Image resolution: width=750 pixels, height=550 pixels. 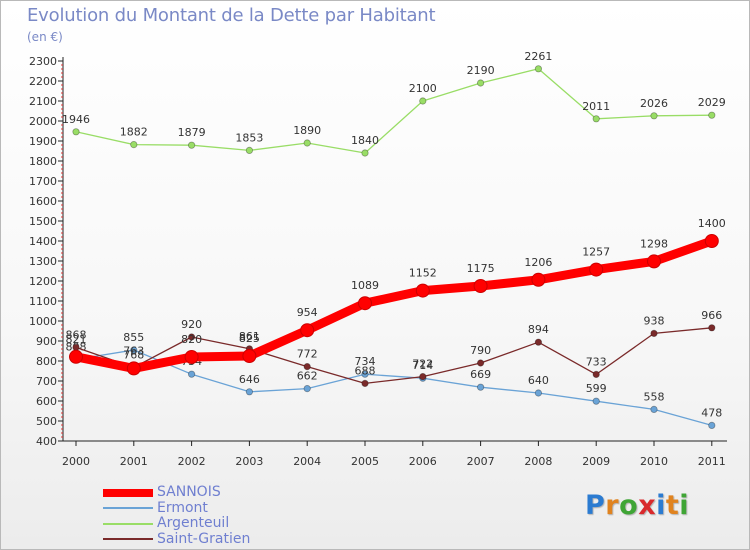 What do you see at coordinates (711, 315) in the screenshot?
I see `data-label: 966` at bounding box center [711, 315].